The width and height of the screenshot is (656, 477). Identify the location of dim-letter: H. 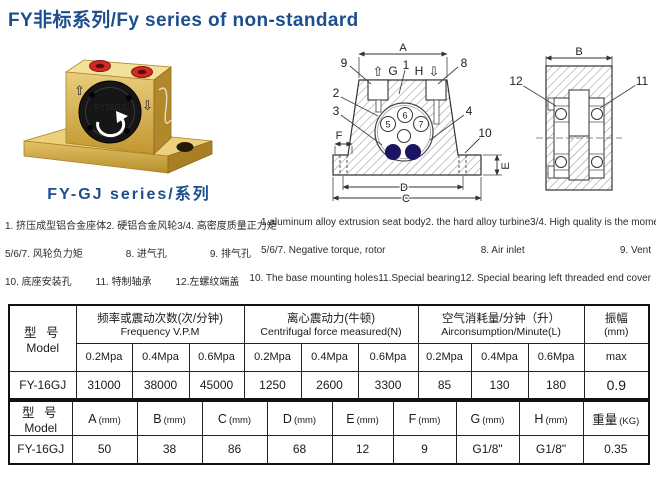
(539, 418).